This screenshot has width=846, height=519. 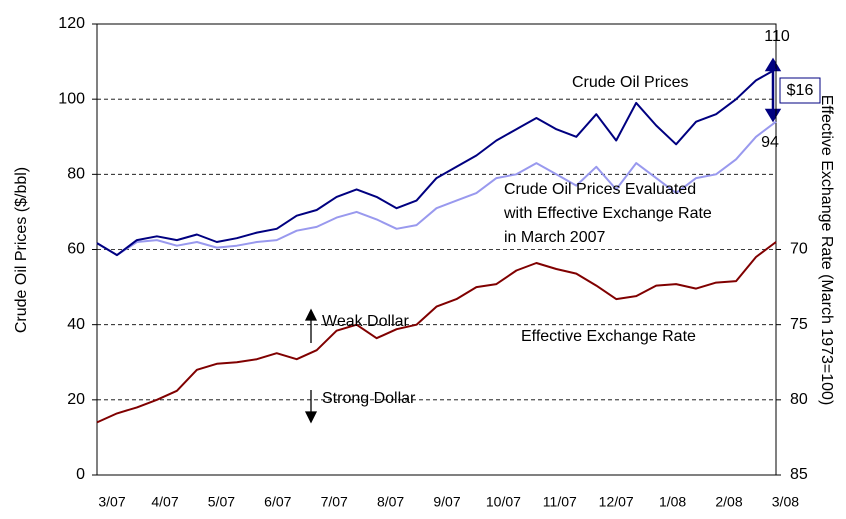 I want to click on y-tick-label: 120, so click(x=71, y=23).